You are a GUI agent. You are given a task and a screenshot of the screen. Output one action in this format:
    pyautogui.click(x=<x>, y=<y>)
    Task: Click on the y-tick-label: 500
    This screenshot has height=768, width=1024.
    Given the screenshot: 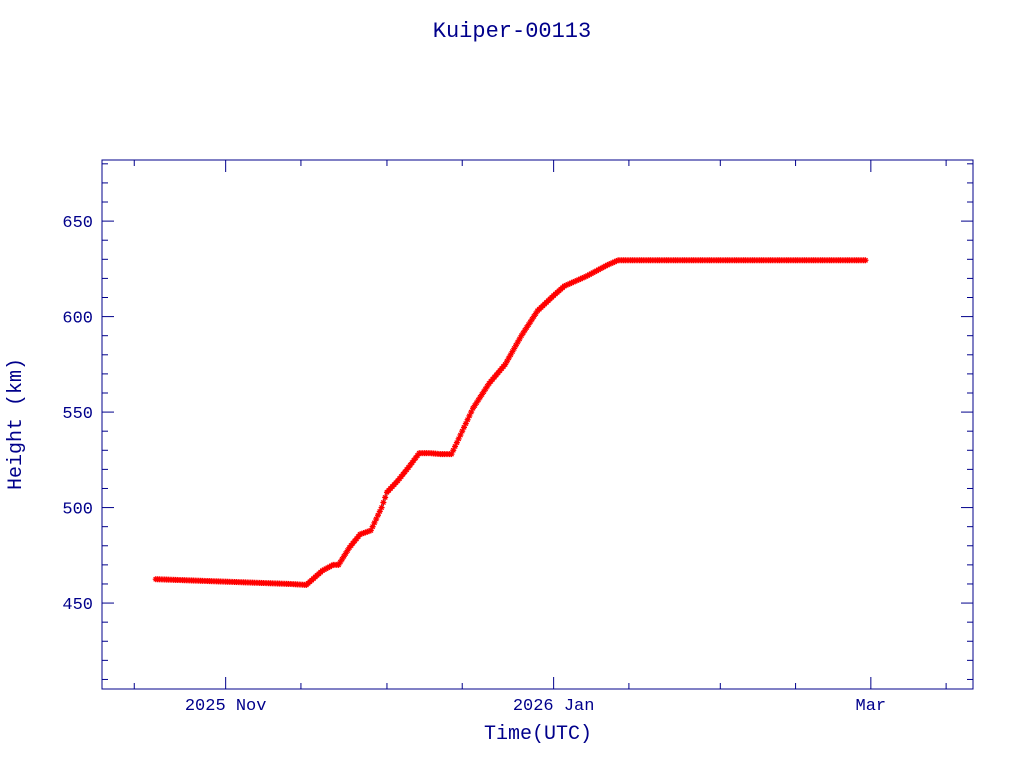 What is the action you would take?
    pyautogui.click(x=77, y=510)
    